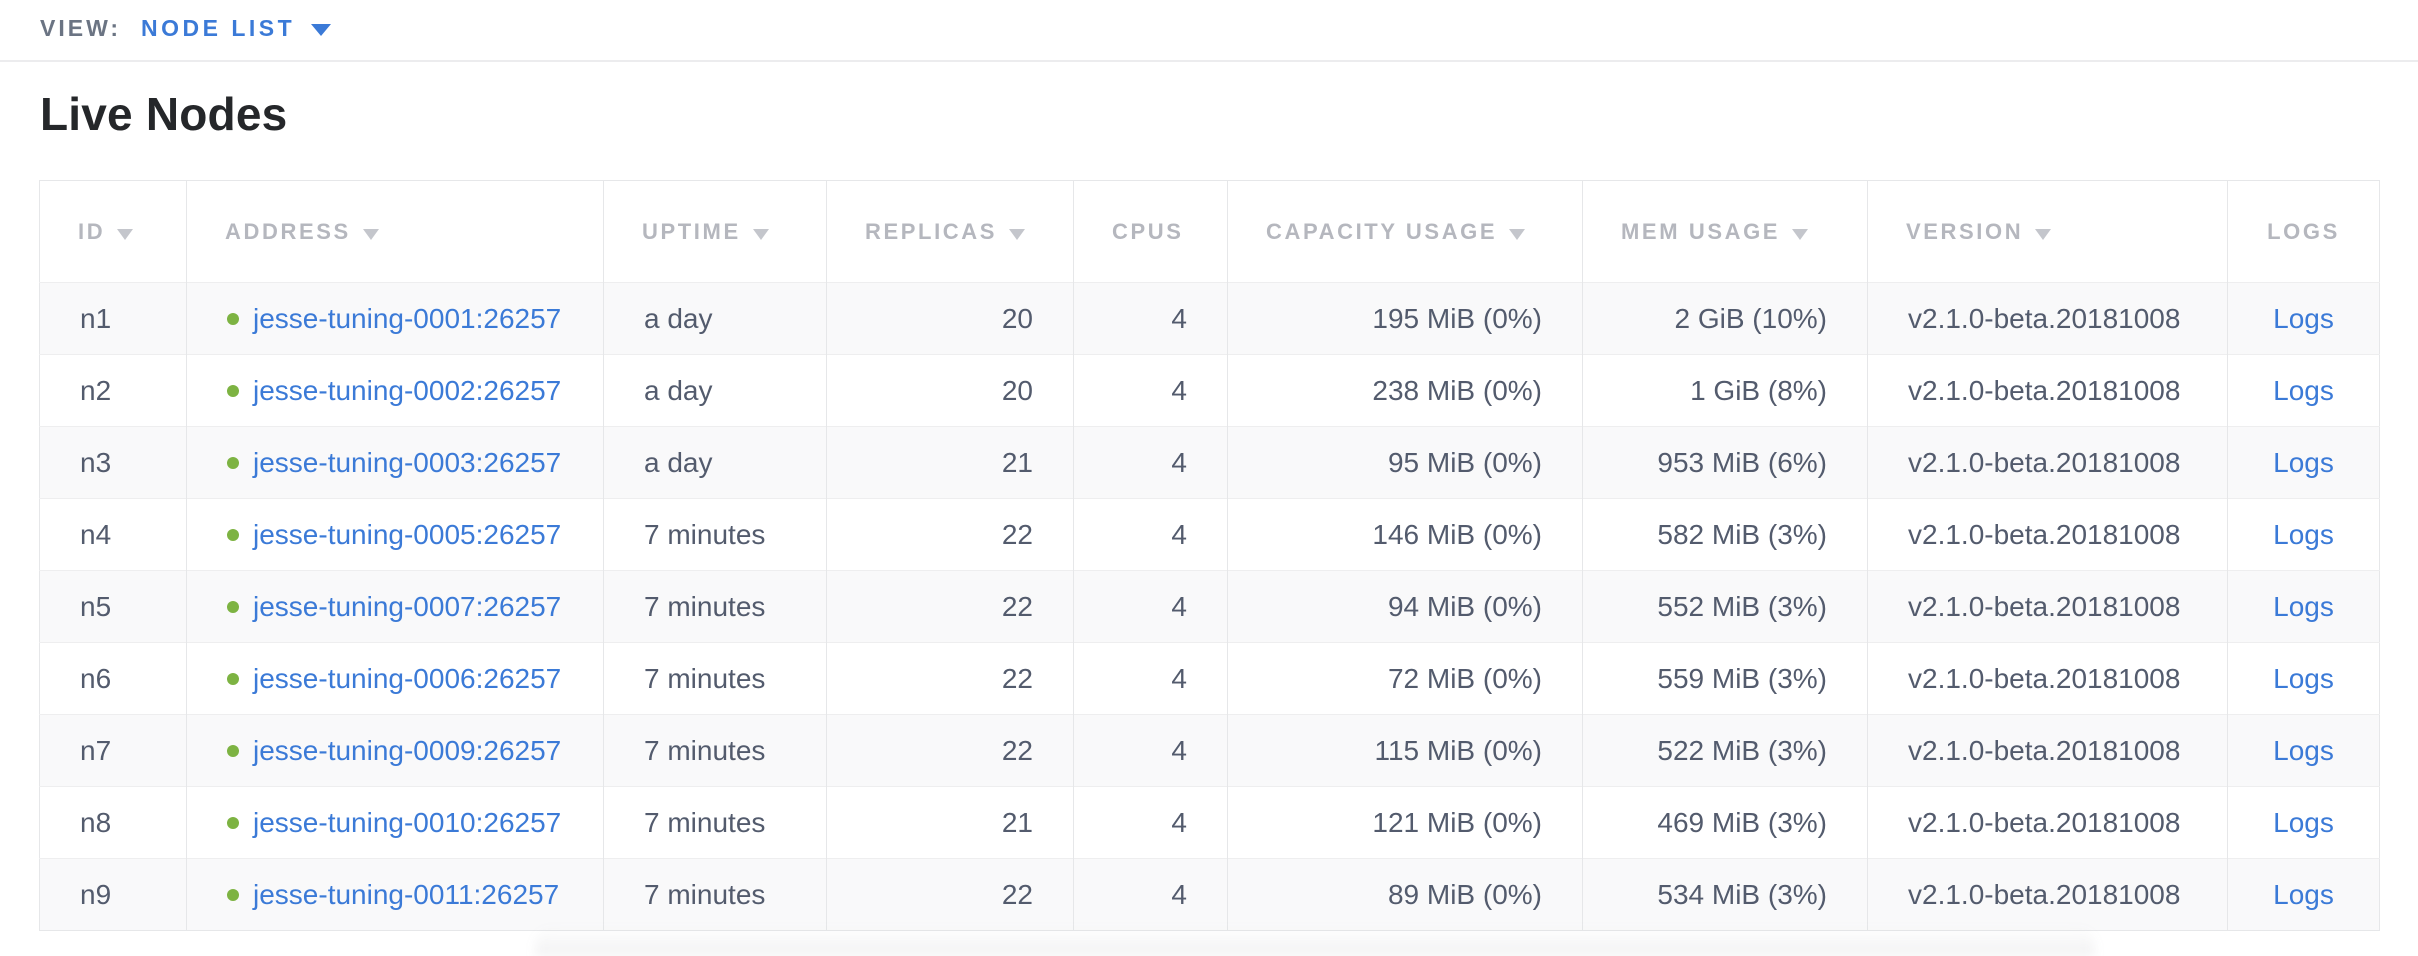 The height and width of the screenshot is (956, 2418). I want to click on node-address-link: jesse-tuning-0010:26257, so click(407, 822).